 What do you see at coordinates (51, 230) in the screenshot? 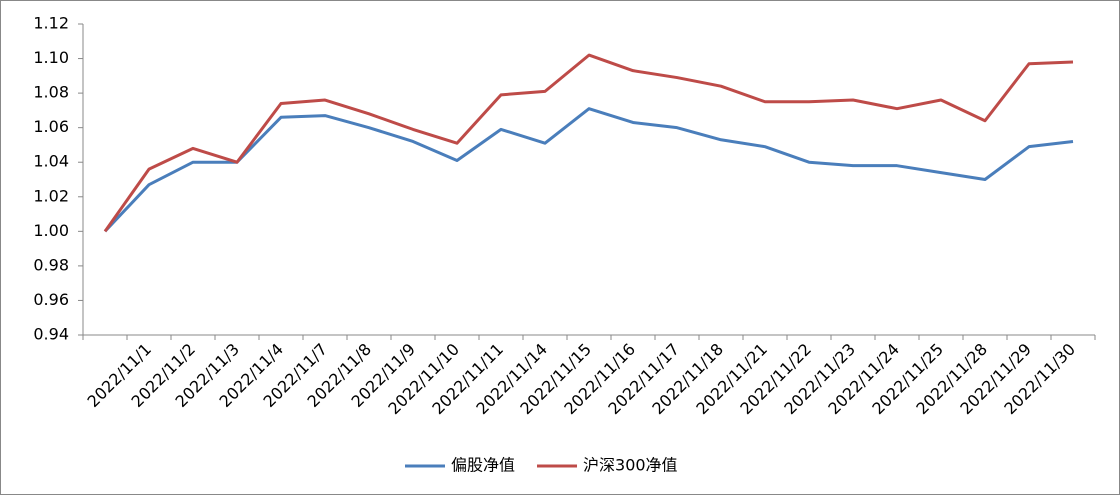
I see `y-tick-label: 1.00` at bounding box center [51, 230].